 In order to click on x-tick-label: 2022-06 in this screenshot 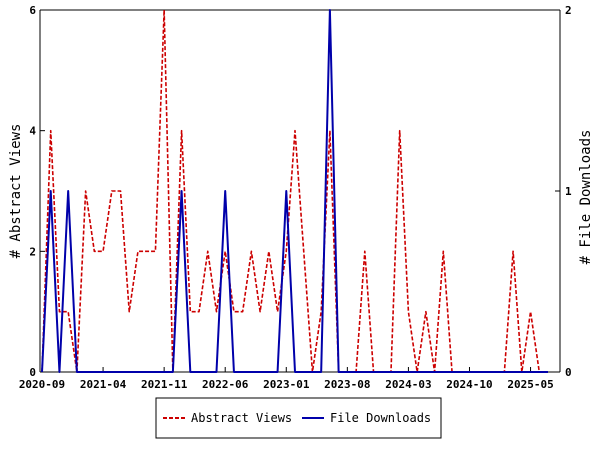, I will do `click(225, 384)`.